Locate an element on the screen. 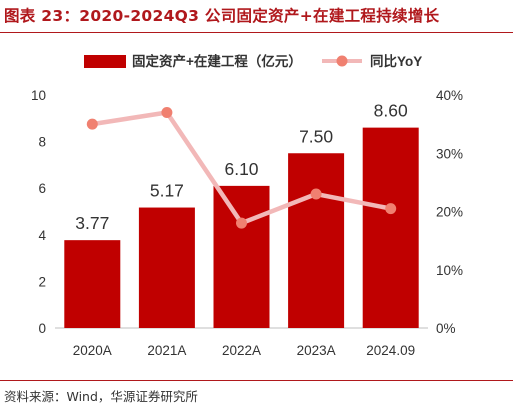 The image size is (513, 410). bar-data-label: 3.77 is located at coordinates (92, 223).